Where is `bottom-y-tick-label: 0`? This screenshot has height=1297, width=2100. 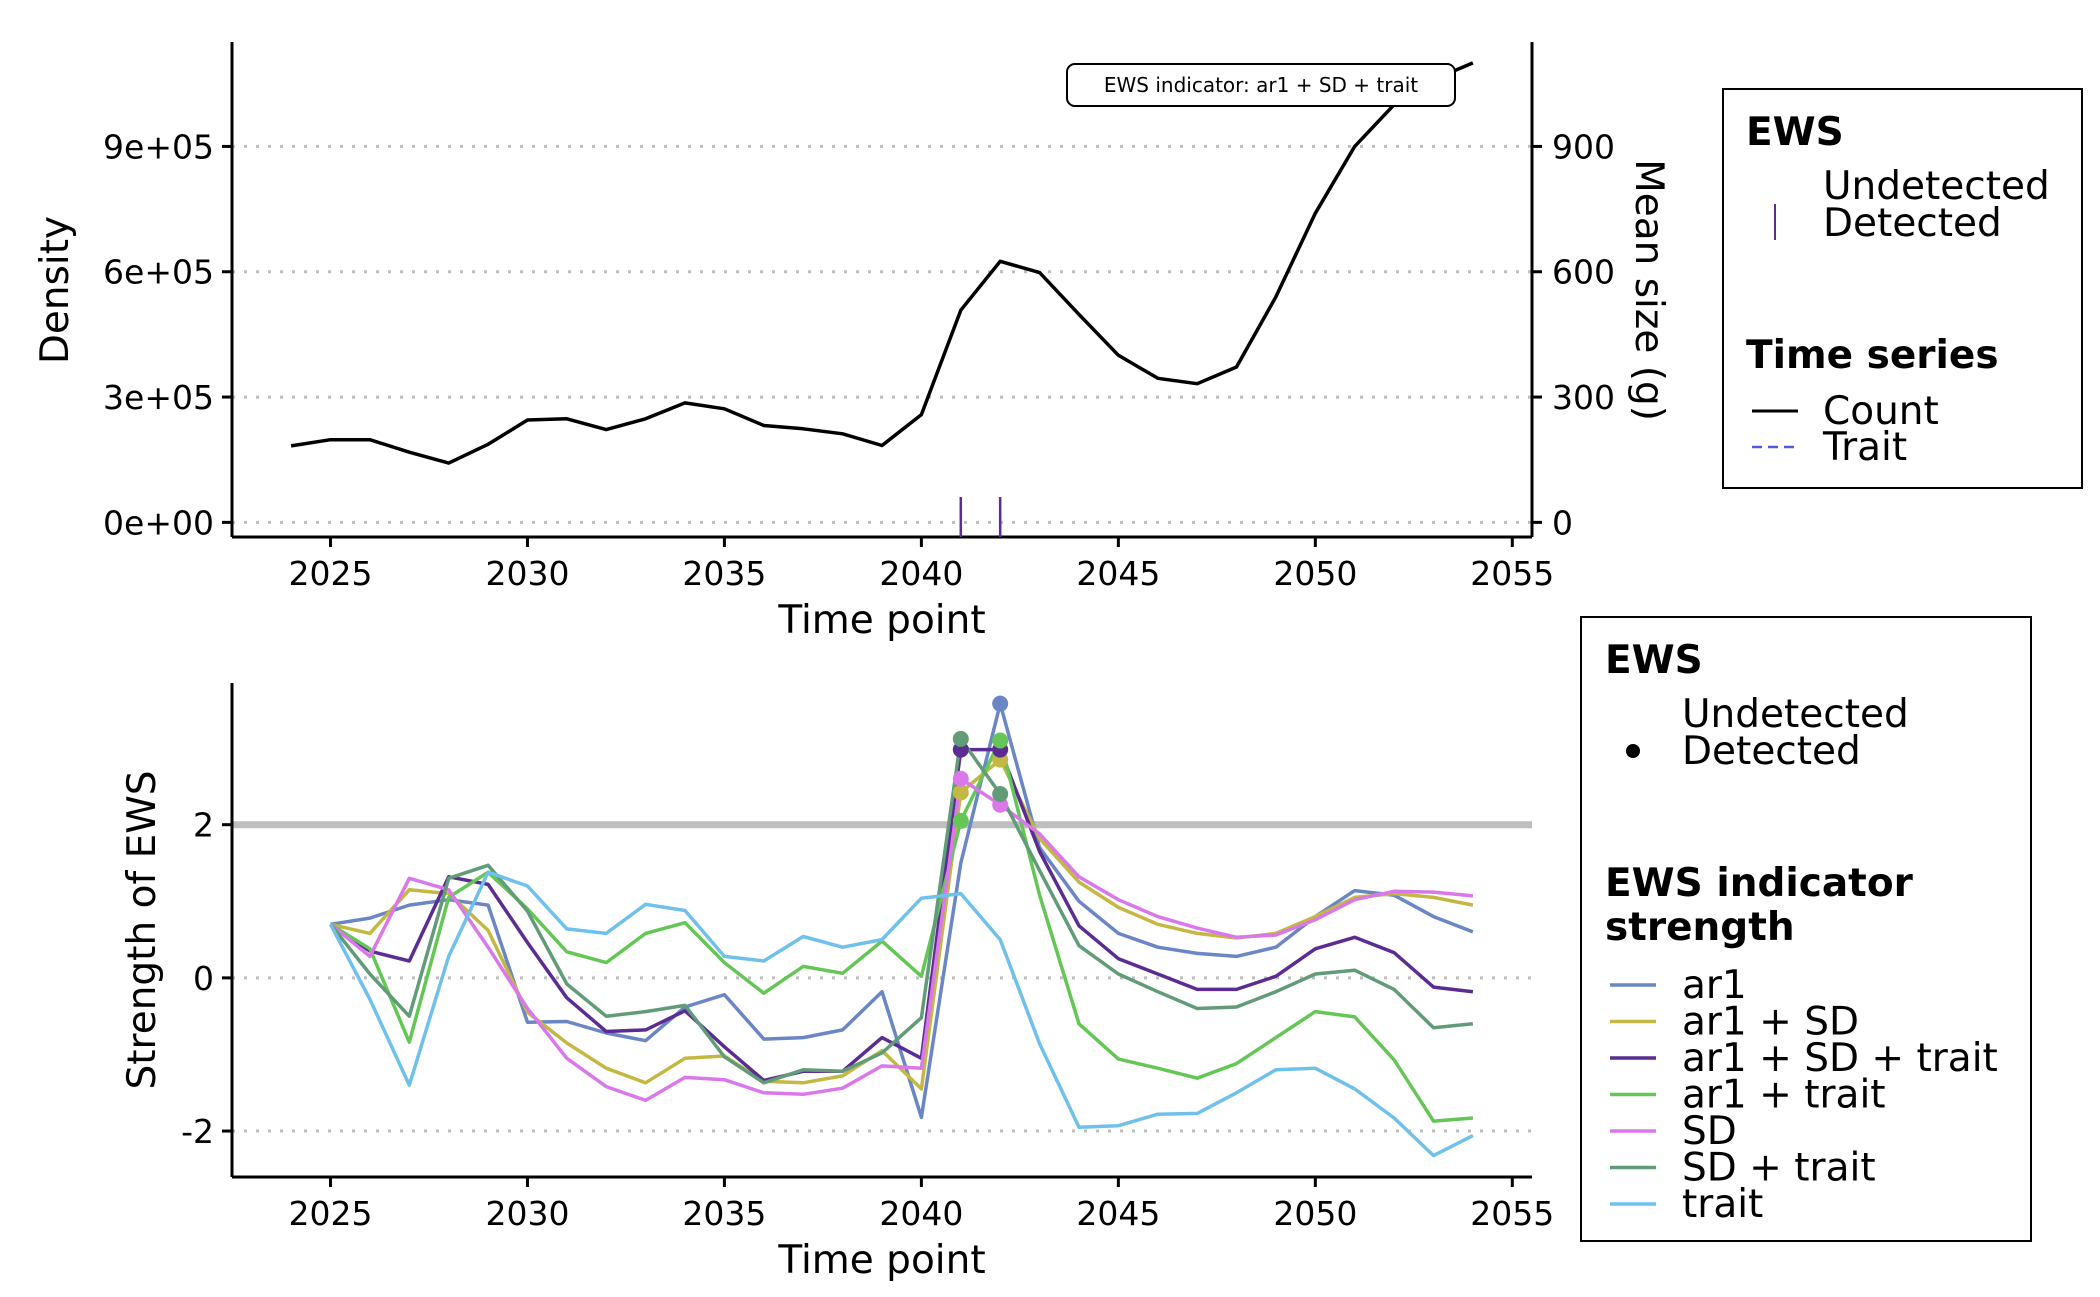
bottom-y-tick-label: 0 is located at coordinates (203, 978).